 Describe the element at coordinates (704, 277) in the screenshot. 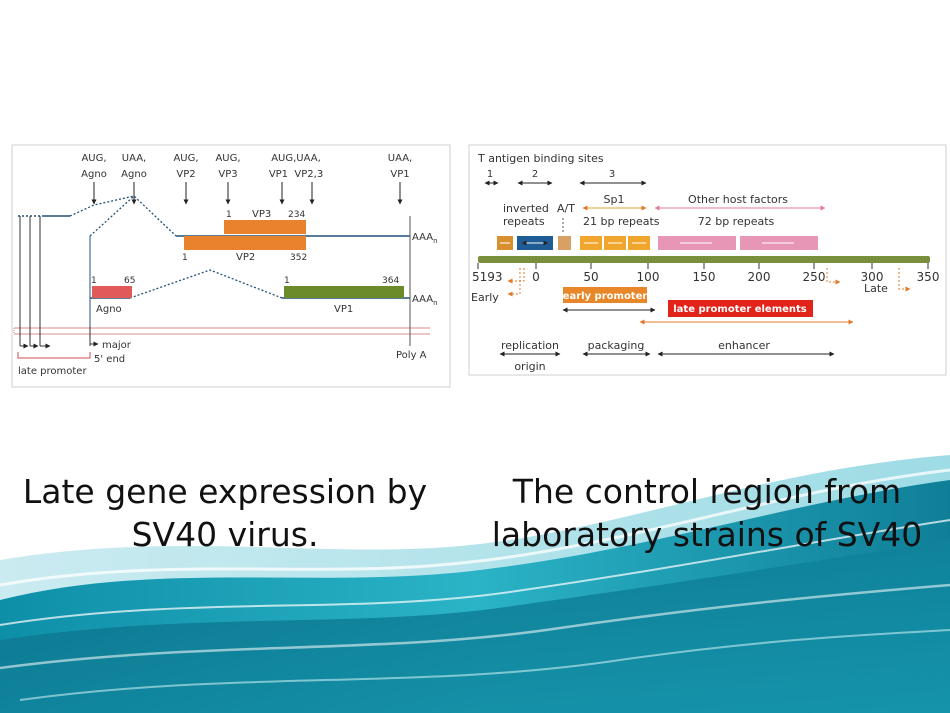

I see `tick-label: 150` at that location.